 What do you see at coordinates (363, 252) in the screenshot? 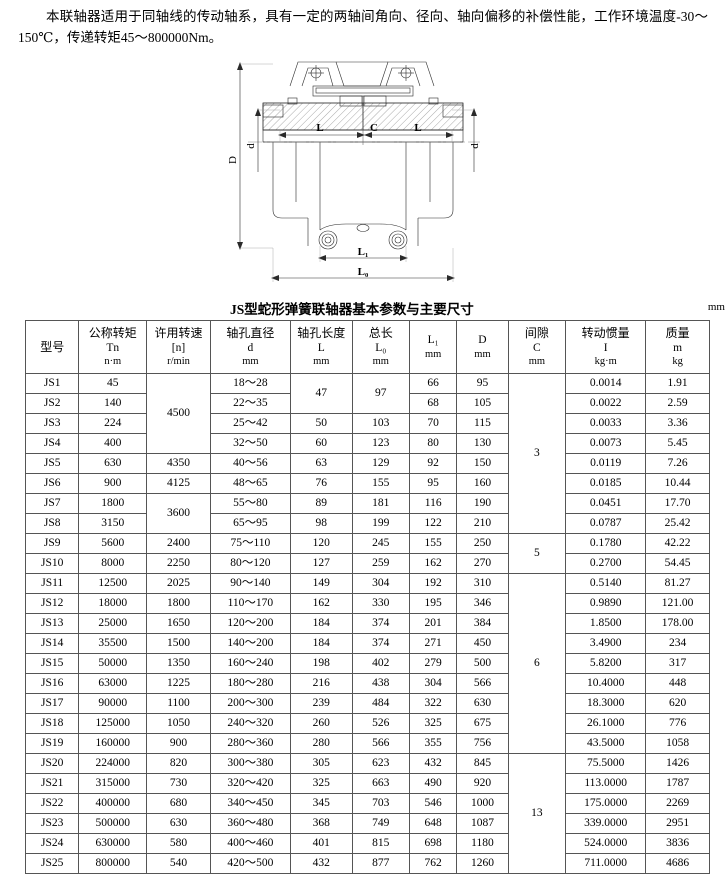
I see `label-L1: L₁` at bounding box center [363, 252].